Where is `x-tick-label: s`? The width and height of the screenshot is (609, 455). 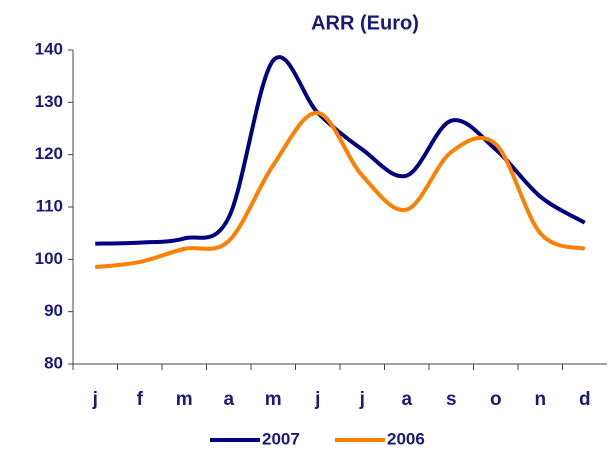
x-tick-label: s is located at coordinates (451, 399).